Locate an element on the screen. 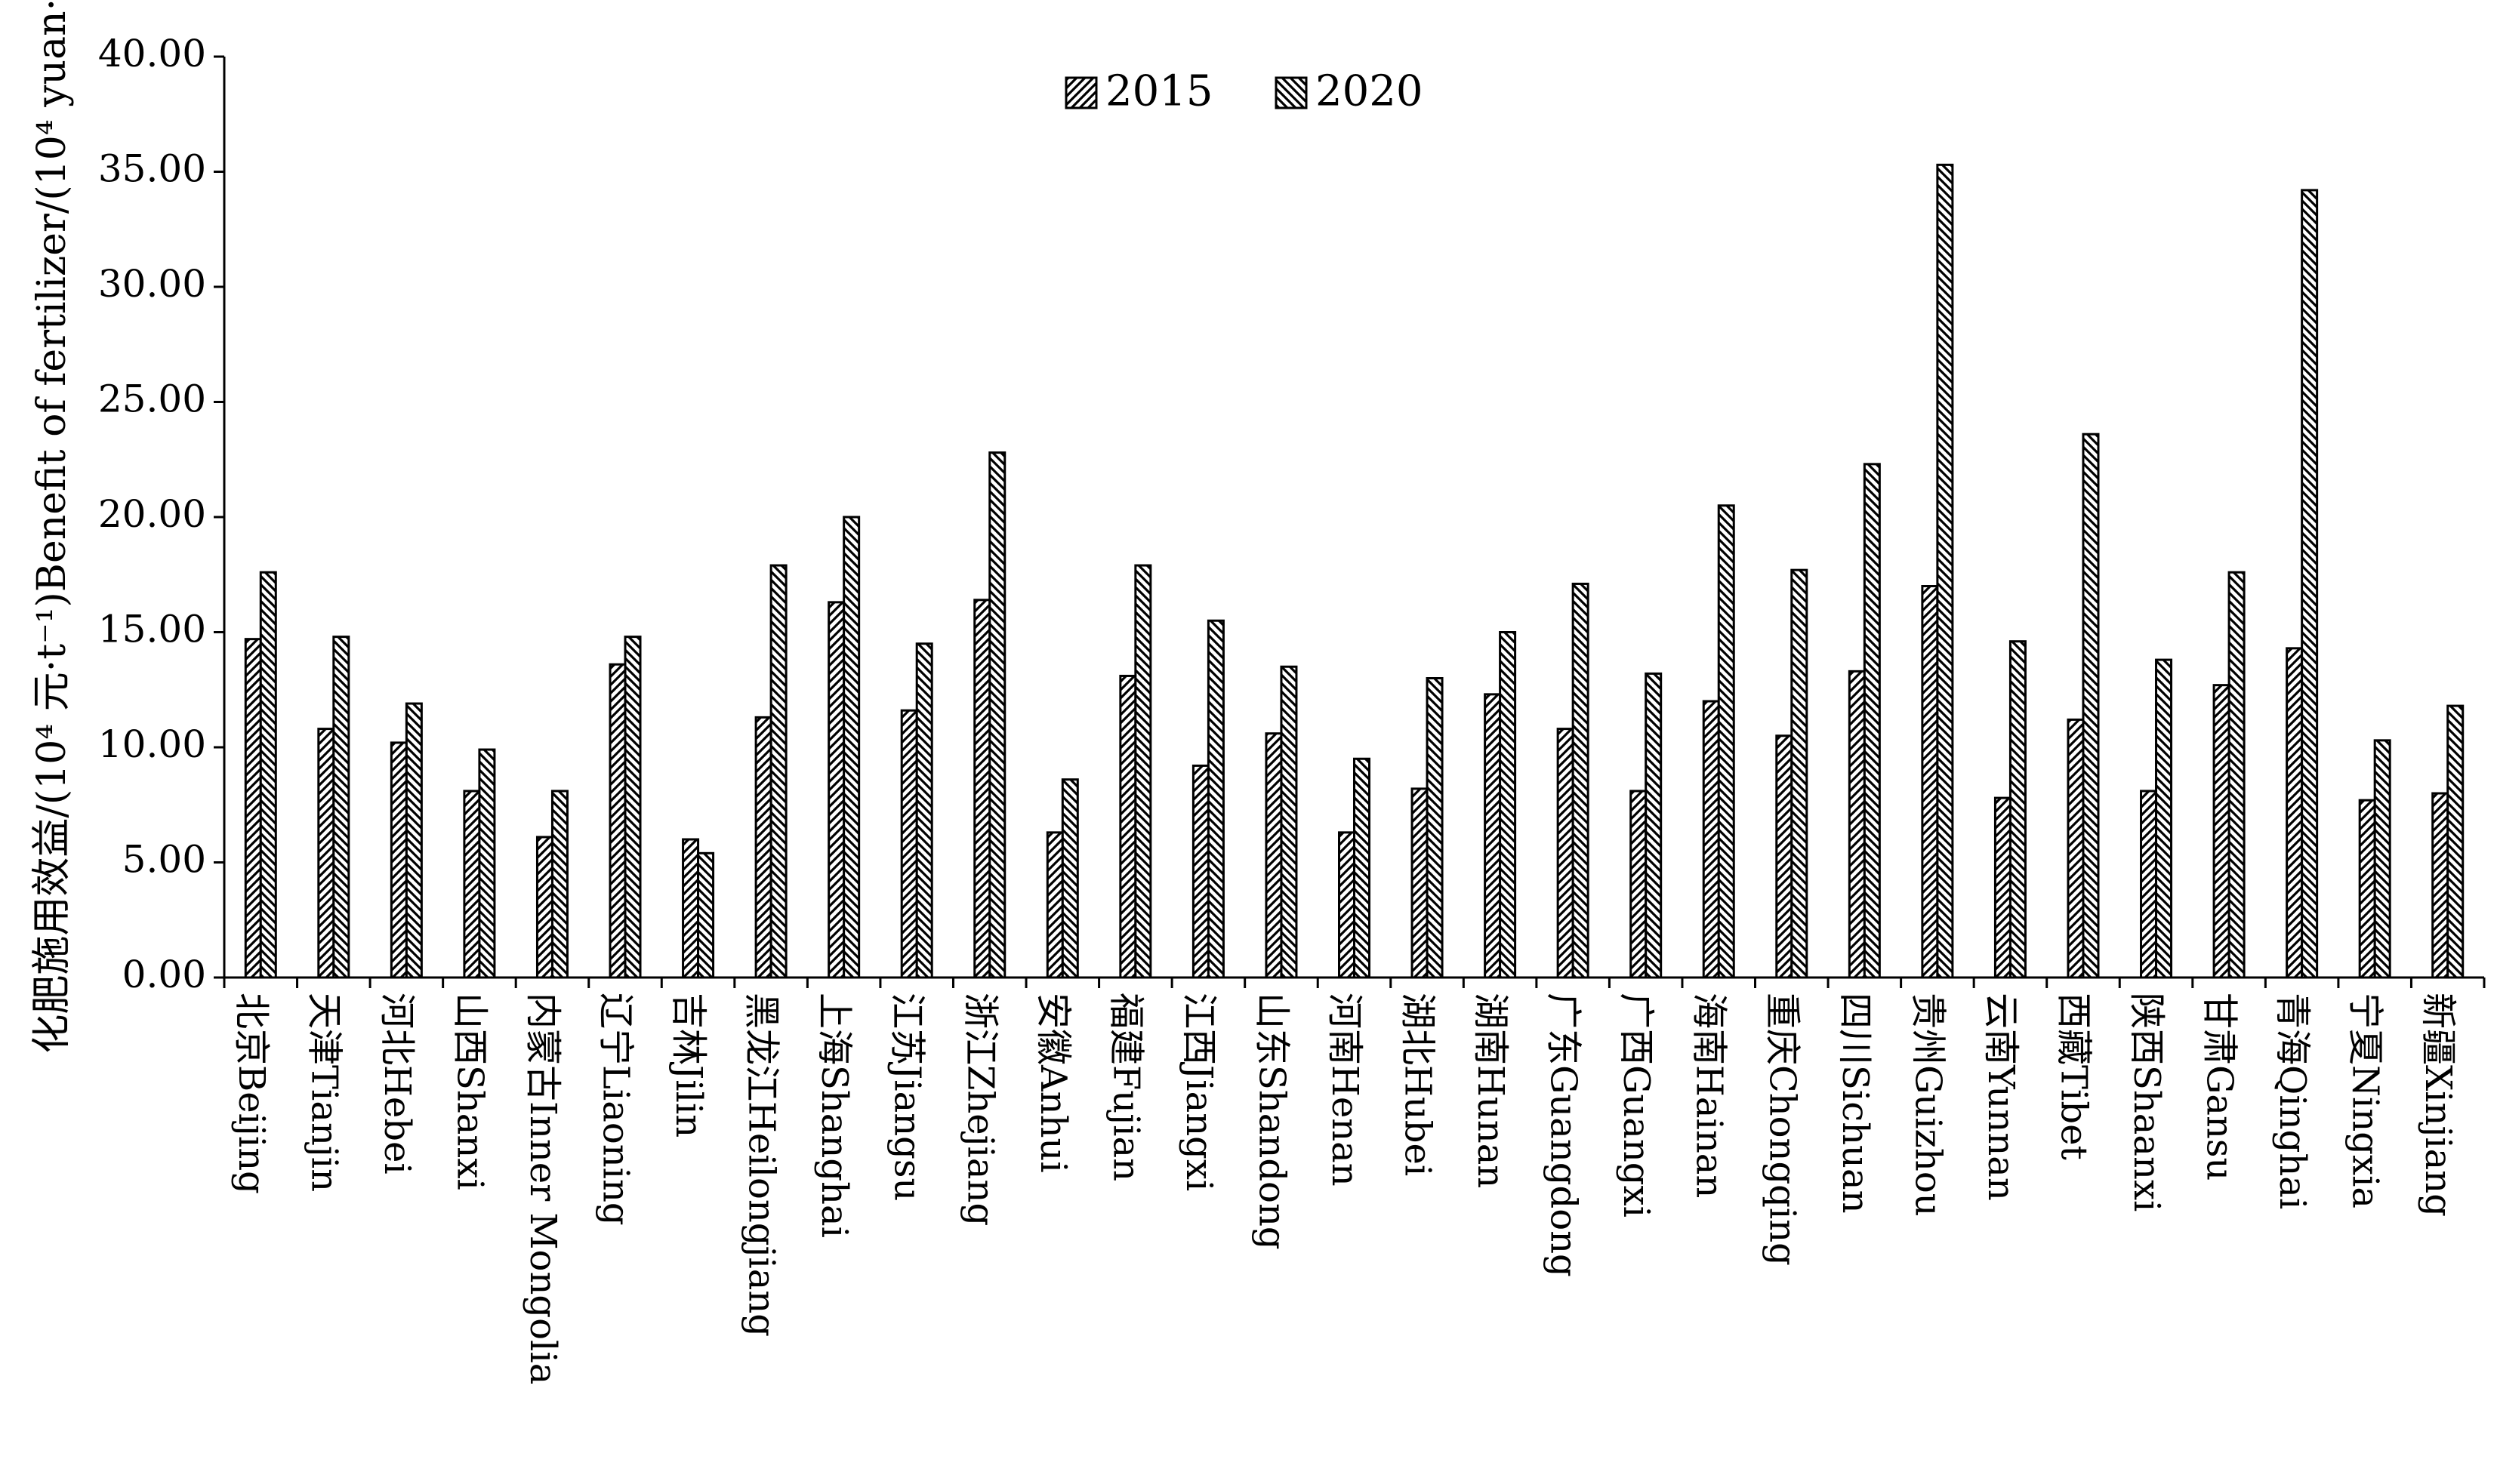 The height and width of the screenshot is (1484, 2497). category-label-text: 吉林Jilin is located at coordinates (688, 1065).